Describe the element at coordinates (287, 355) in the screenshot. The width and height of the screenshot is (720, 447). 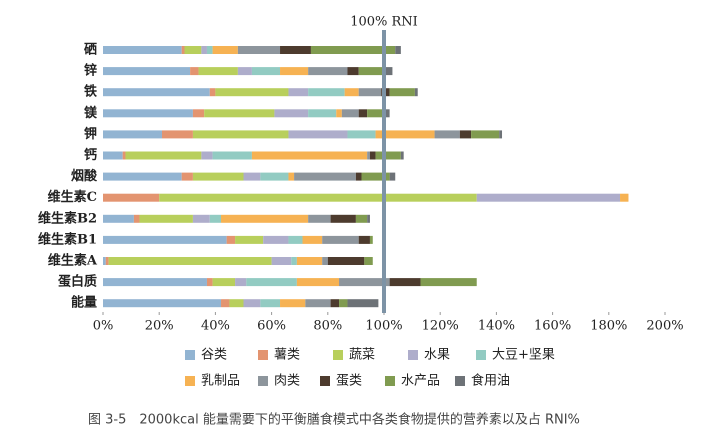
I see `legend-label: 薯类` at that location.